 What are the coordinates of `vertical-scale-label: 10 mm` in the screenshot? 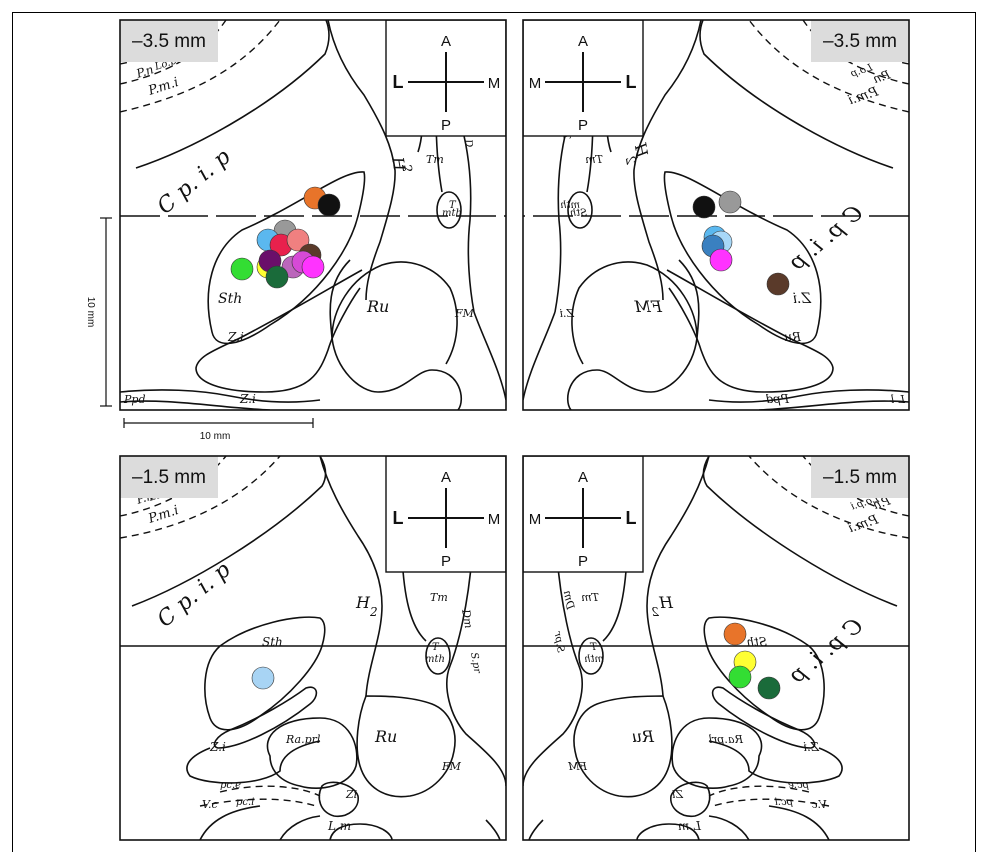 It's located at (90, 312).